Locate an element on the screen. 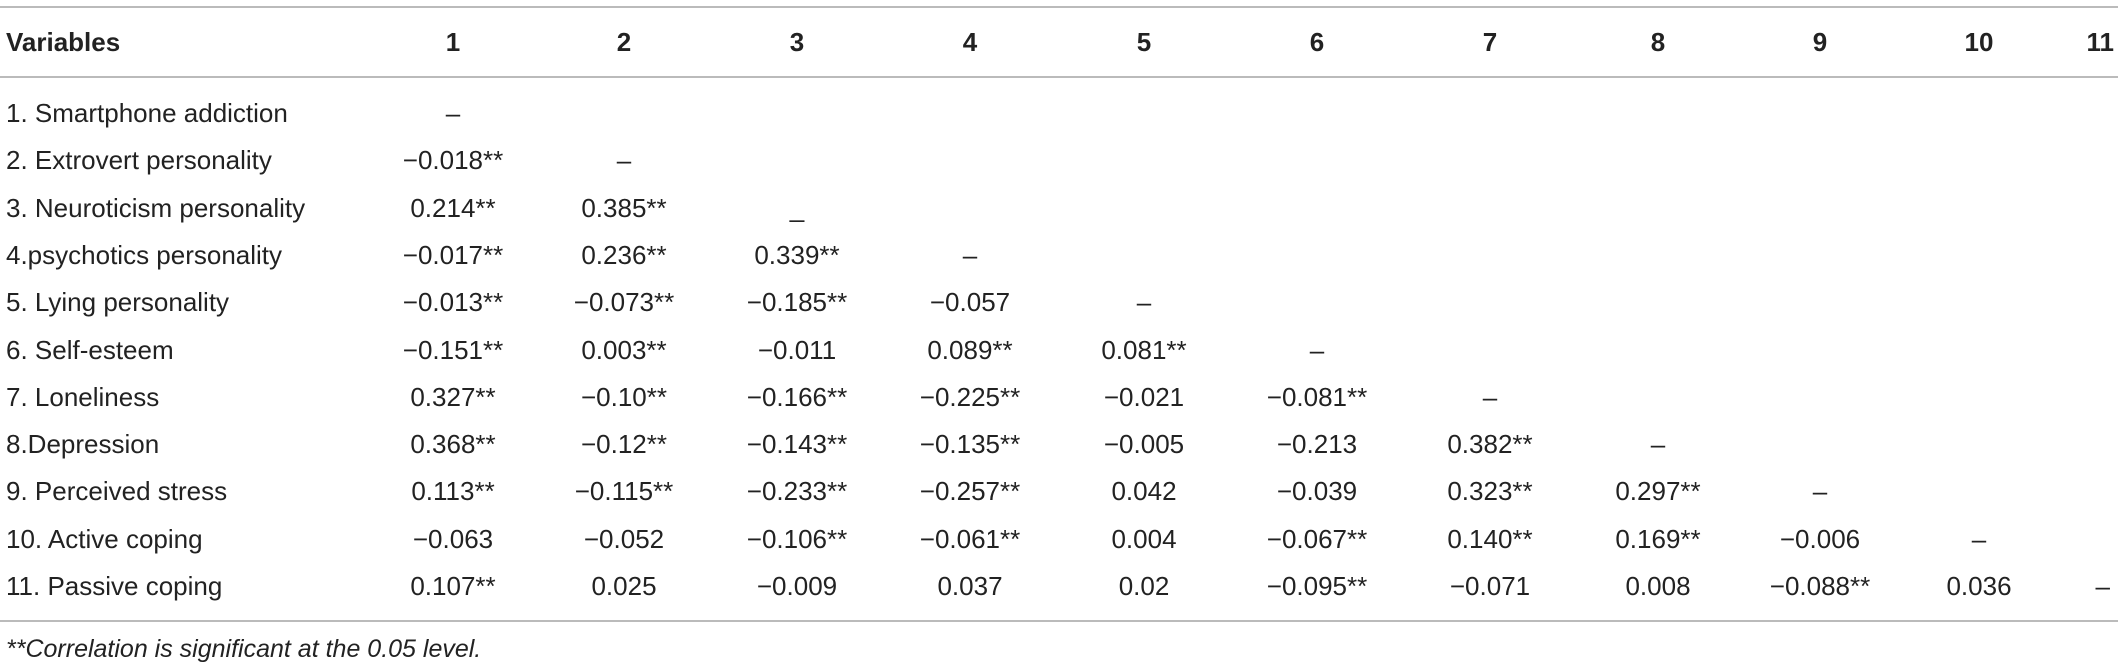 The height and width of the screenshot is (670, 2118). cell: −0.088** is located at coordinates (1820, 586).